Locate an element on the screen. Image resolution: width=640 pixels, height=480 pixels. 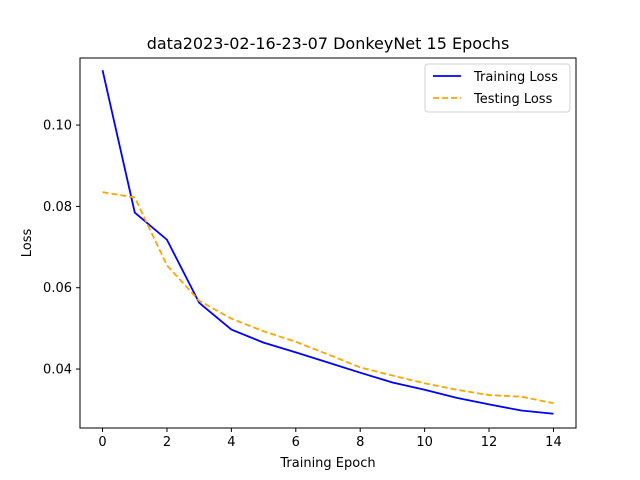
legend: Training Loss Testing Loss is located at coordinates (497, 88).